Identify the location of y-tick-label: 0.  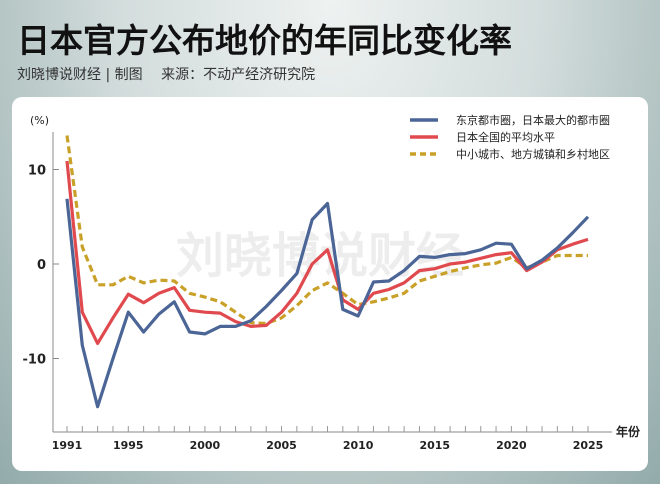
(41, 265).